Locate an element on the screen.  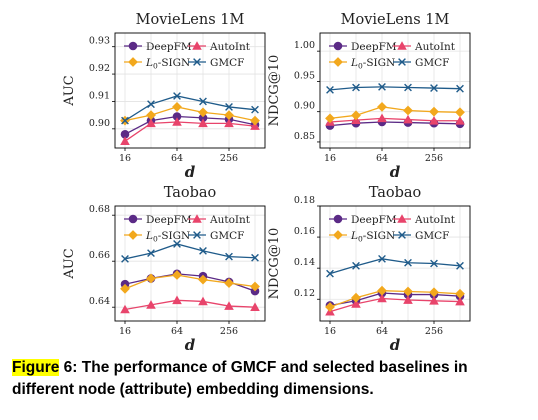
legend-label-deepfm-1: DeepFM is located at coordinates (374, 47).